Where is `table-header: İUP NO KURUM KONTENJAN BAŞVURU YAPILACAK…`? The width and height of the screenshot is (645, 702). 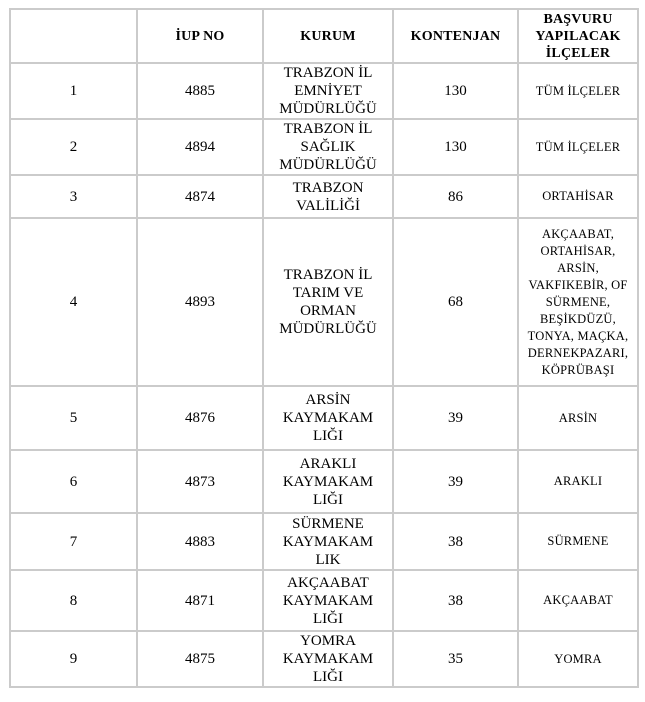 table-header: İUP NO KURUM KONTENJAN BAŞVURU YAPILACAK… is located at coordinates (324, 36).